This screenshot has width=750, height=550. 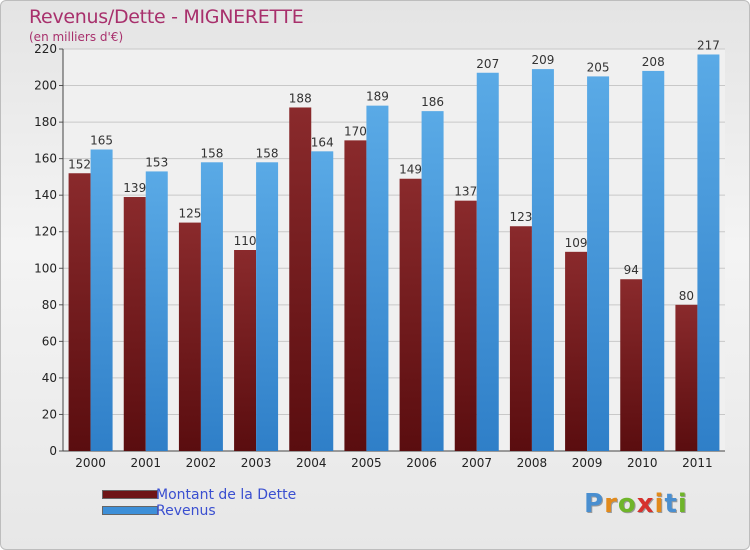 What do you see at coordinates (671, 504) in the screenshot?
I see `logo-letter: t` at bounding box center [671, 504].